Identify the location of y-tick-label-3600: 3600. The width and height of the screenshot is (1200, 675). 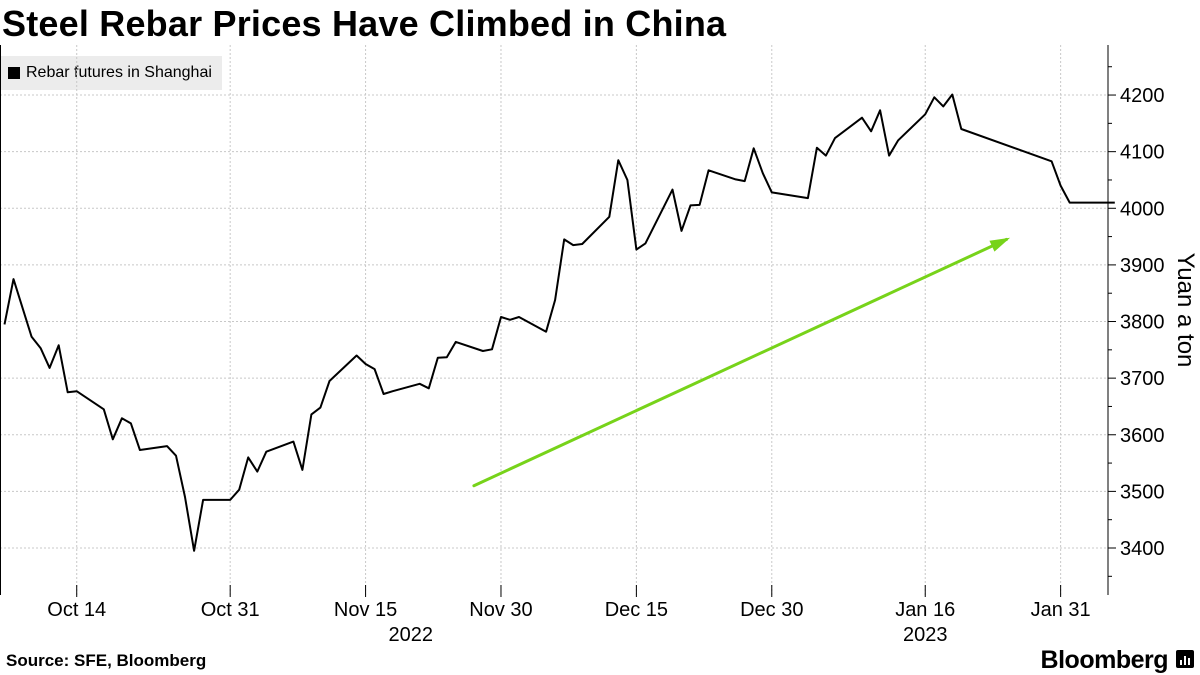
(1142, 436).